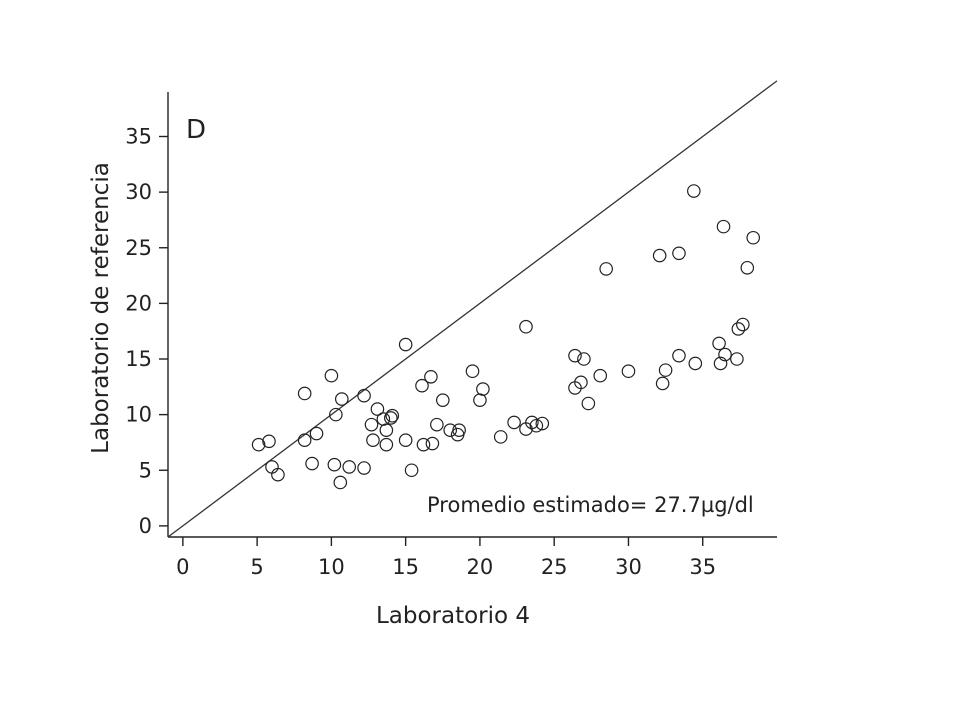 This screenshot has height=720, width=960. Describe the element at coordinates (138, 359) in the screenshot. I see `y-tick-label: 15` at that location.